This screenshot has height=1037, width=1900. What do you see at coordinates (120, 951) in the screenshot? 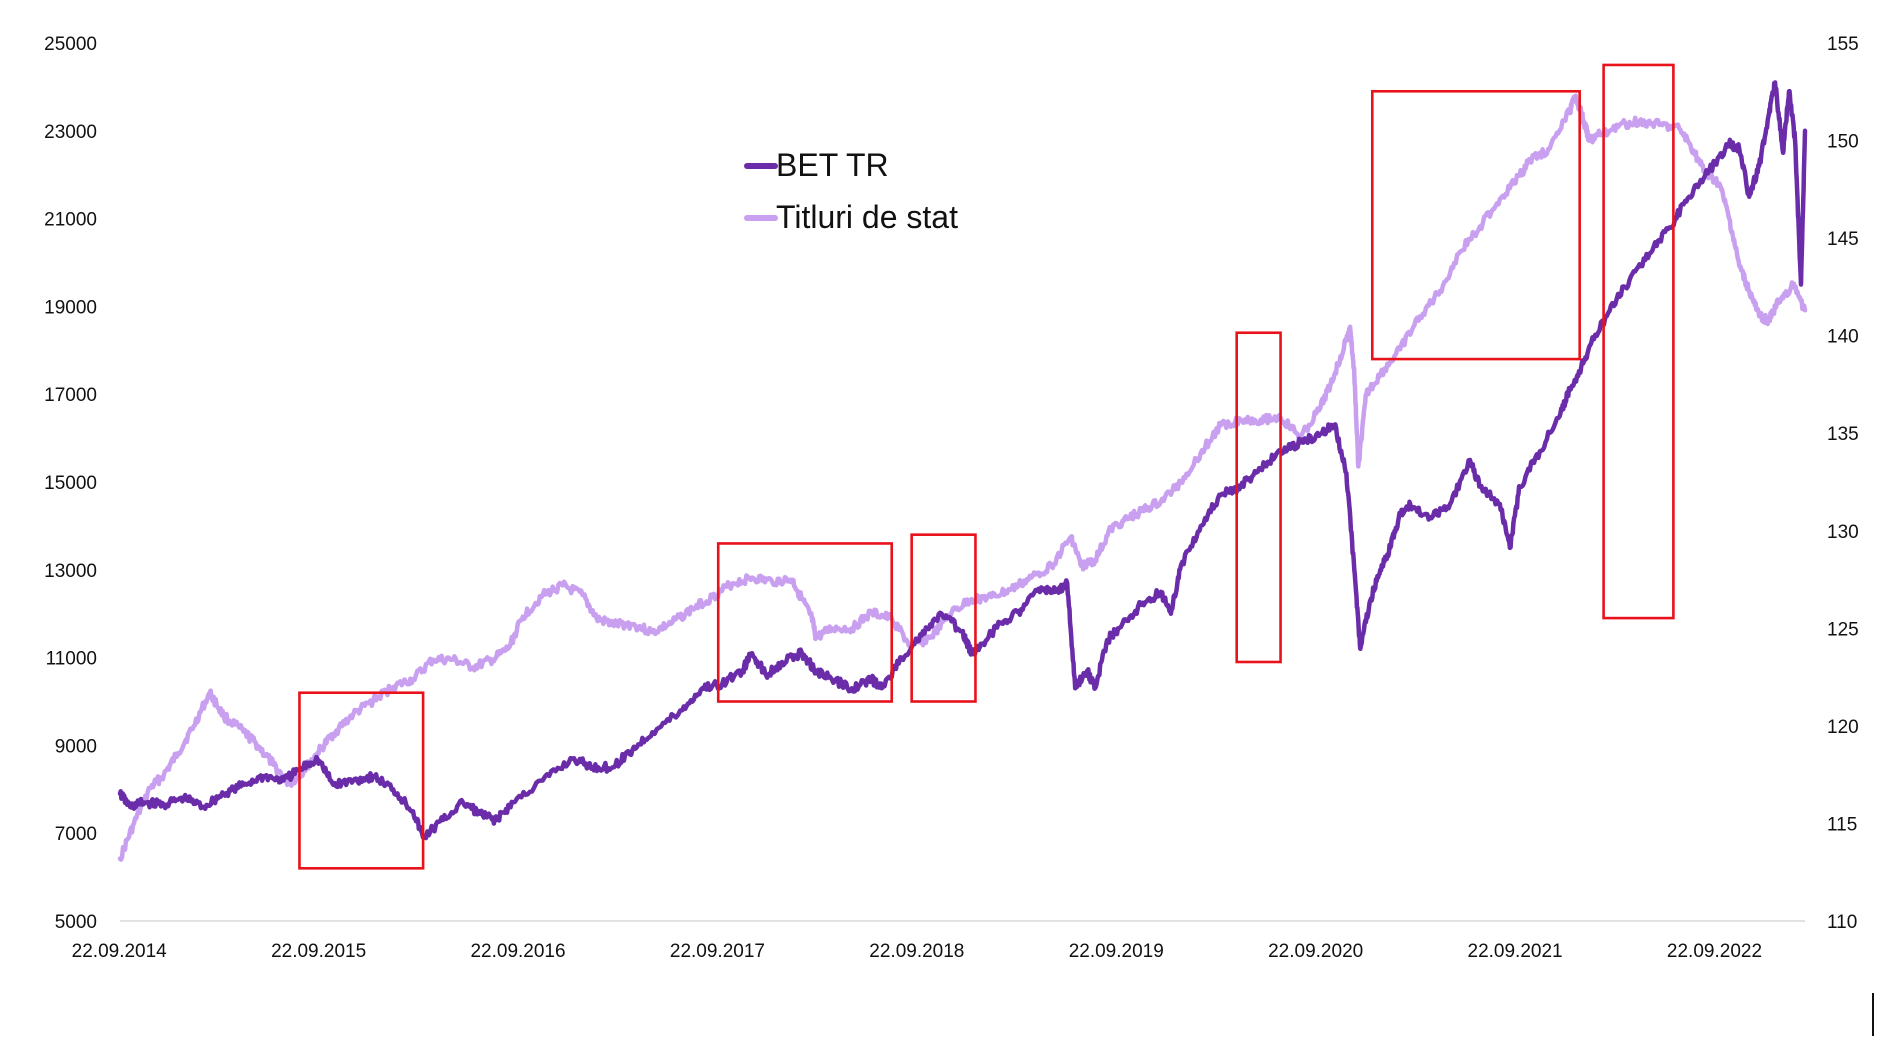
I see `x-tick-label: 22.09.2014` at bounding box center [120, 951].